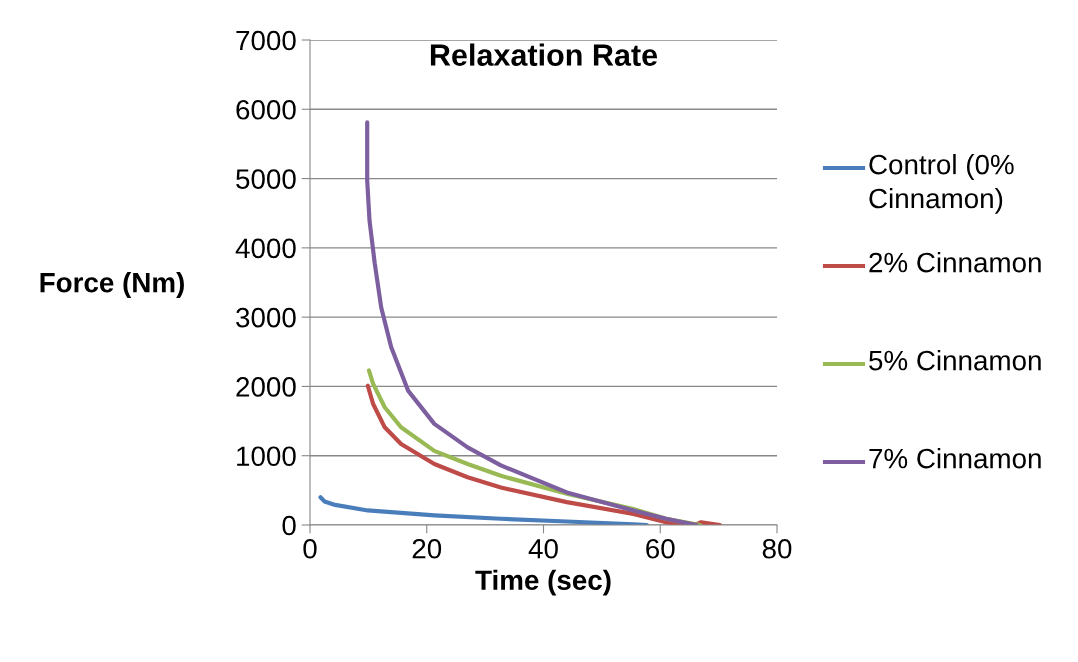  Describe the element at coordinates (427, 548) in the screenshot. I see `x-tick-label: 20` at that location.